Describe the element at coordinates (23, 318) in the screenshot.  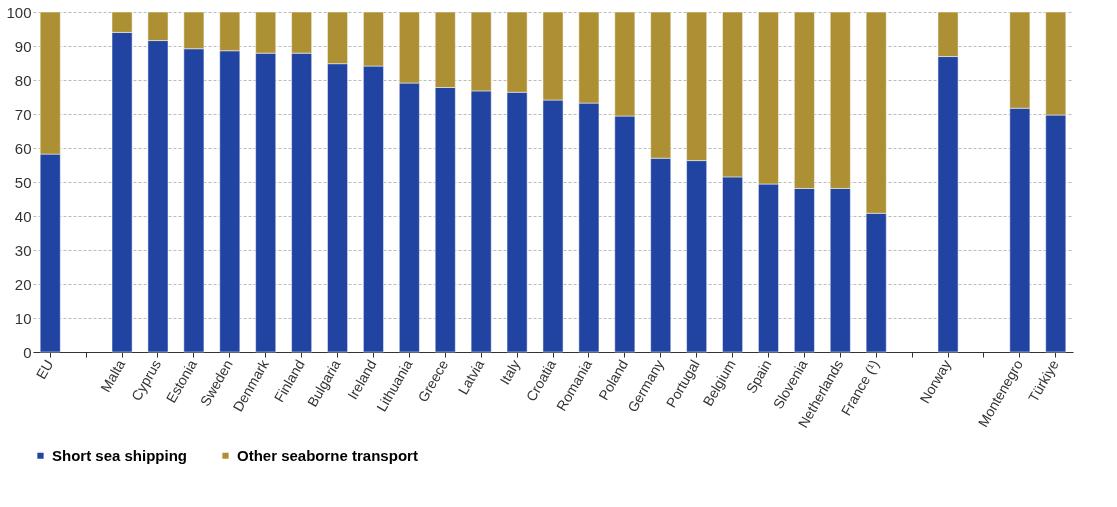
I see `y-tick-label: 10` at that location.